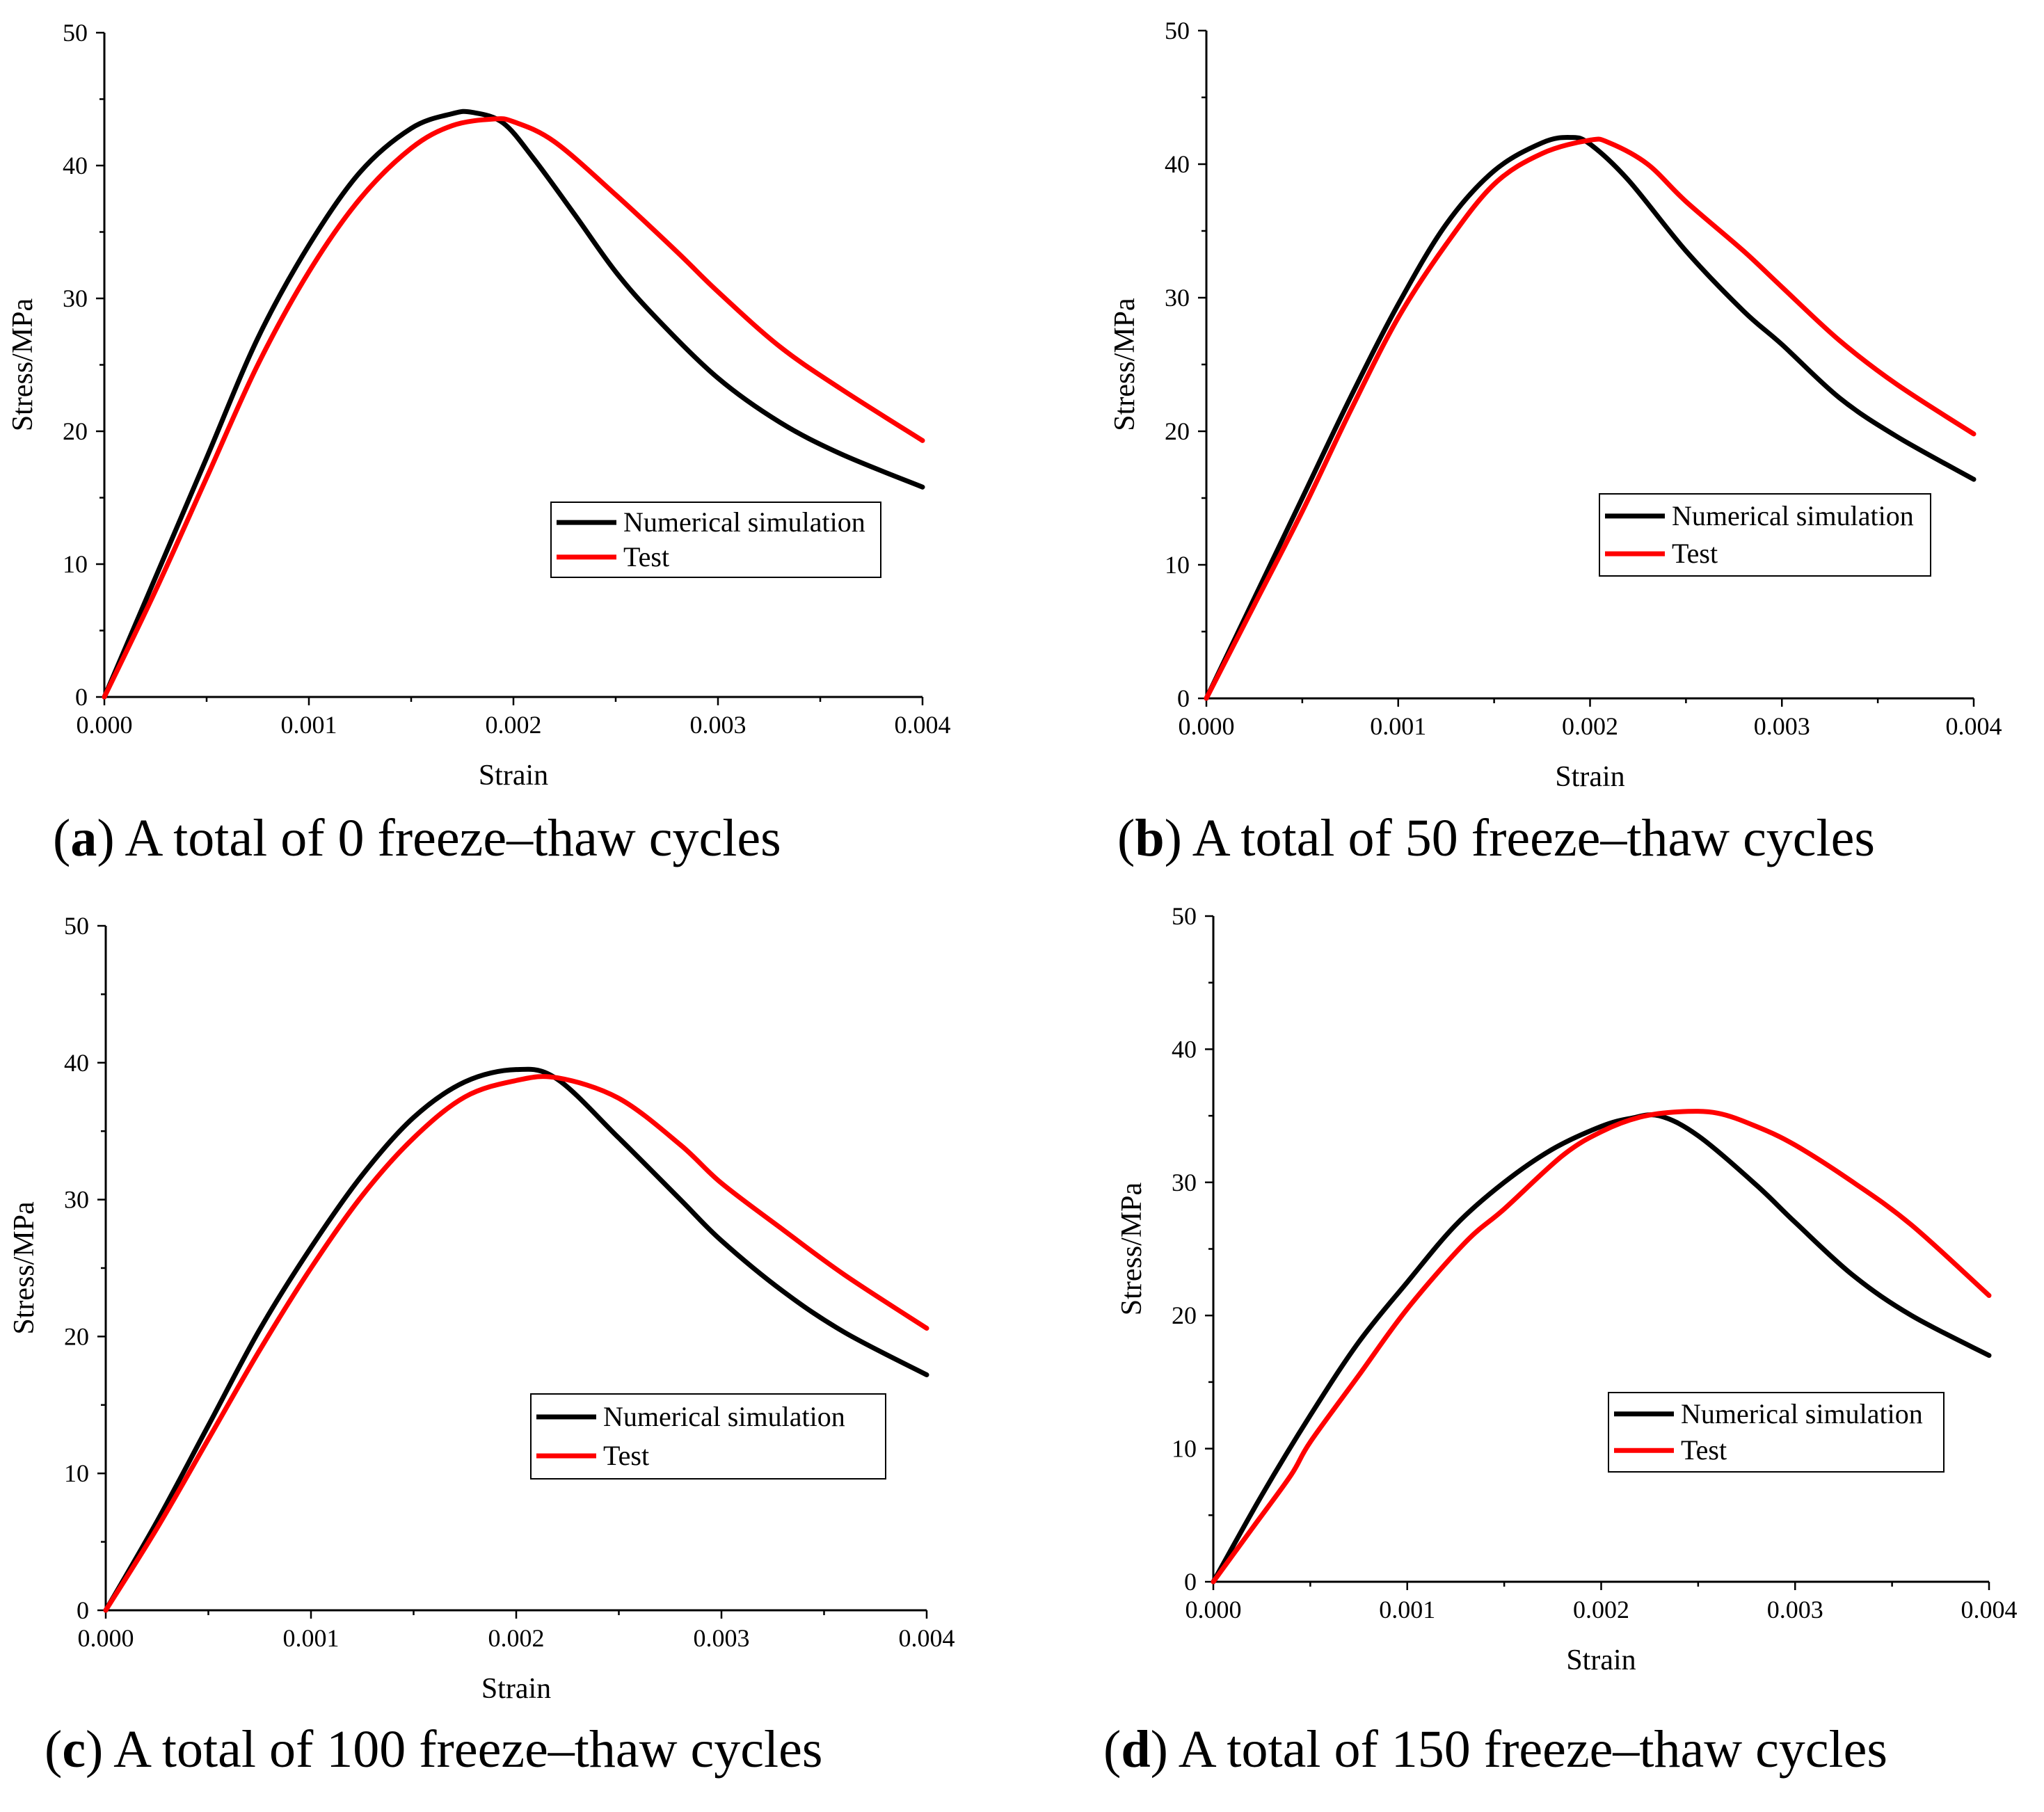  Describe the element at coordinates (1136, 1750) in the screenshot. I see `caption-letter: d` at that location.